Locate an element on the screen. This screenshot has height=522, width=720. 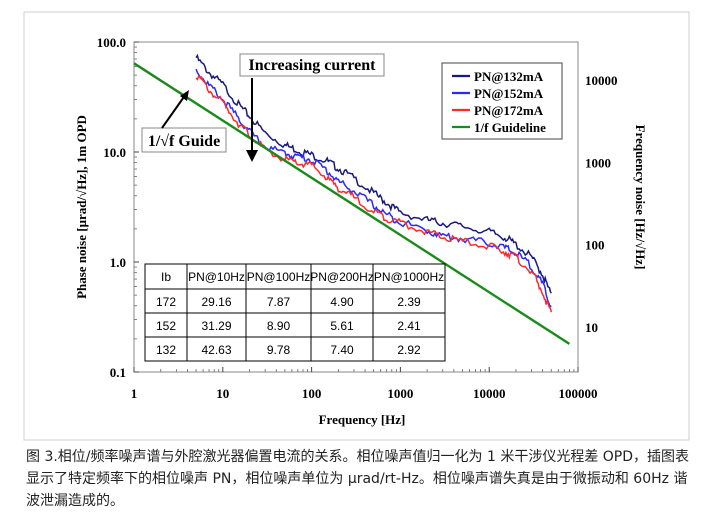
pn-table-cell: 2.39 is located at coordinates (409, 302).